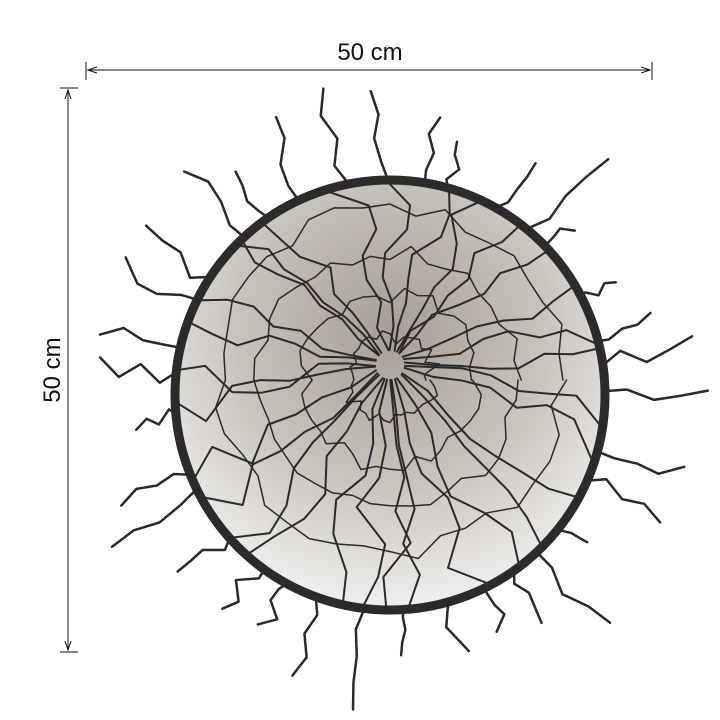 This screenshot has width=720, height=720. I want to click on width-dimension: 50 cm, so click(369, 59).